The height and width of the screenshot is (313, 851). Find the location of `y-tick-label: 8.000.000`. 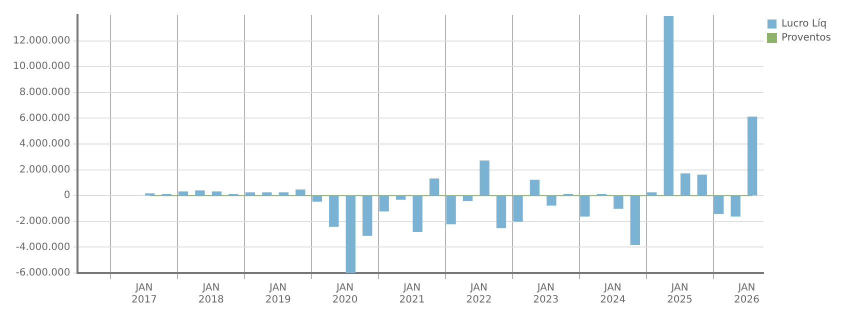

y-tick-label: 8.000.000 is located at coordinates (44, 92).